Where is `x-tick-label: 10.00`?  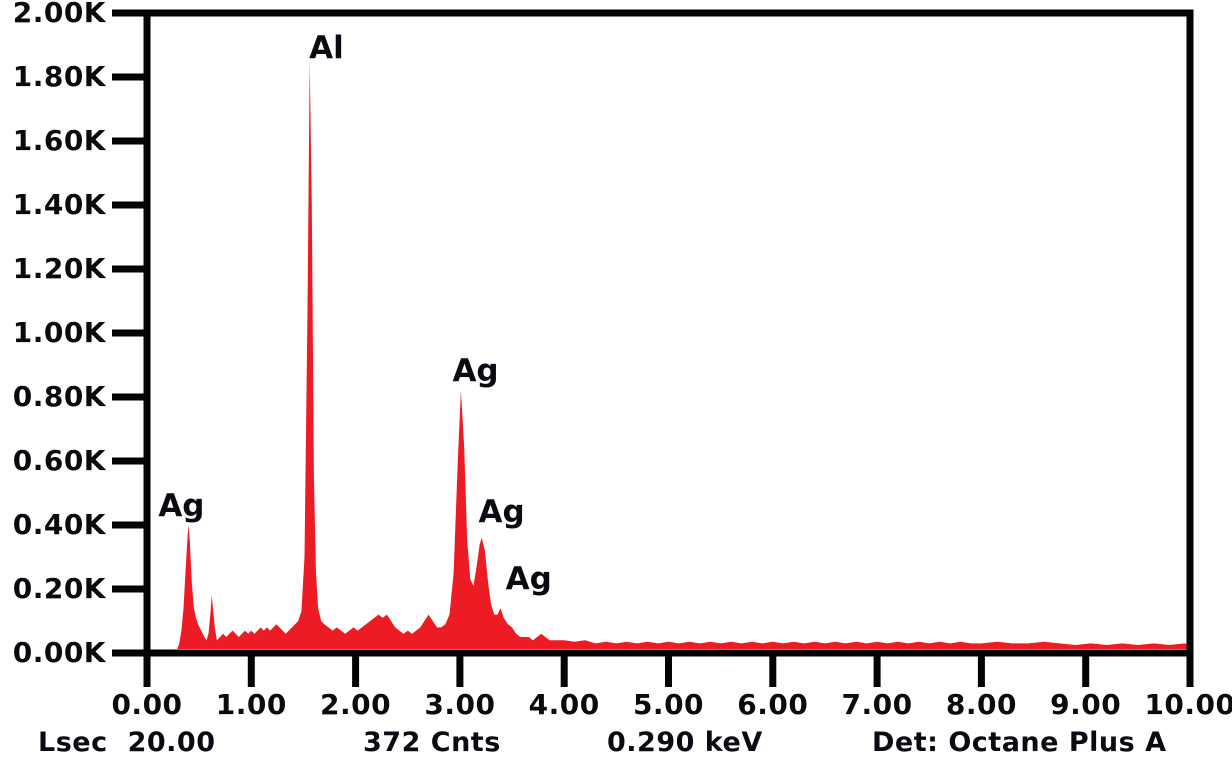 x-tick-label: 10.00 is located at coordinates (1188, 704).